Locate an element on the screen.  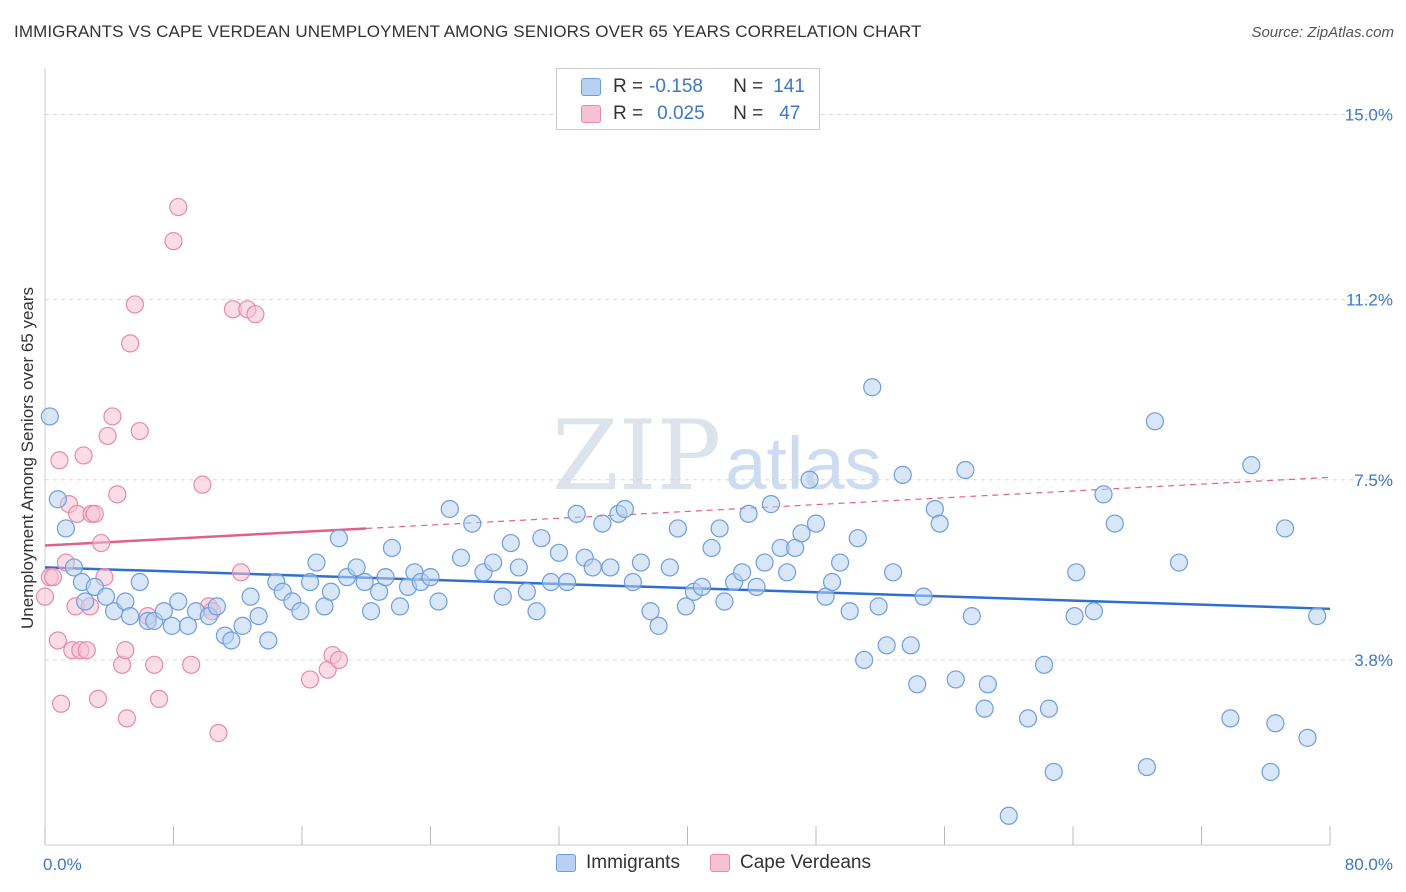
immigrants-swatch is located at coordinates (566, 863).